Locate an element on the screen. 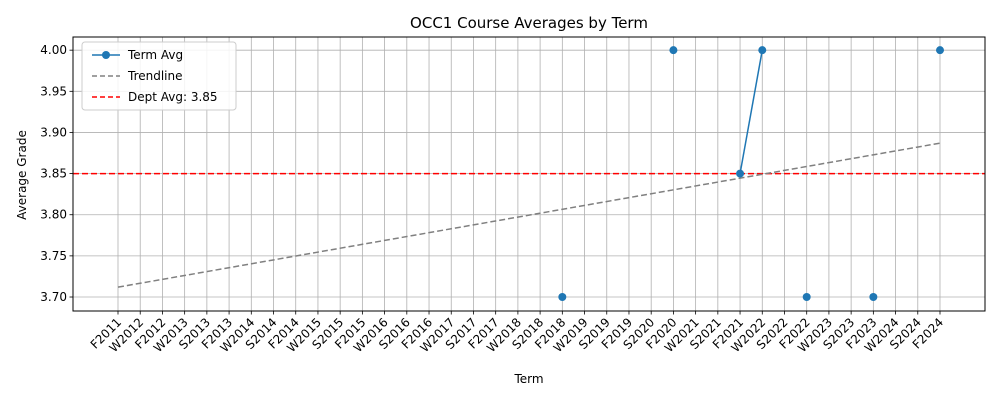 The image size is (1000, 400). x-axis-label: Term is located at coordinates (528, 379).